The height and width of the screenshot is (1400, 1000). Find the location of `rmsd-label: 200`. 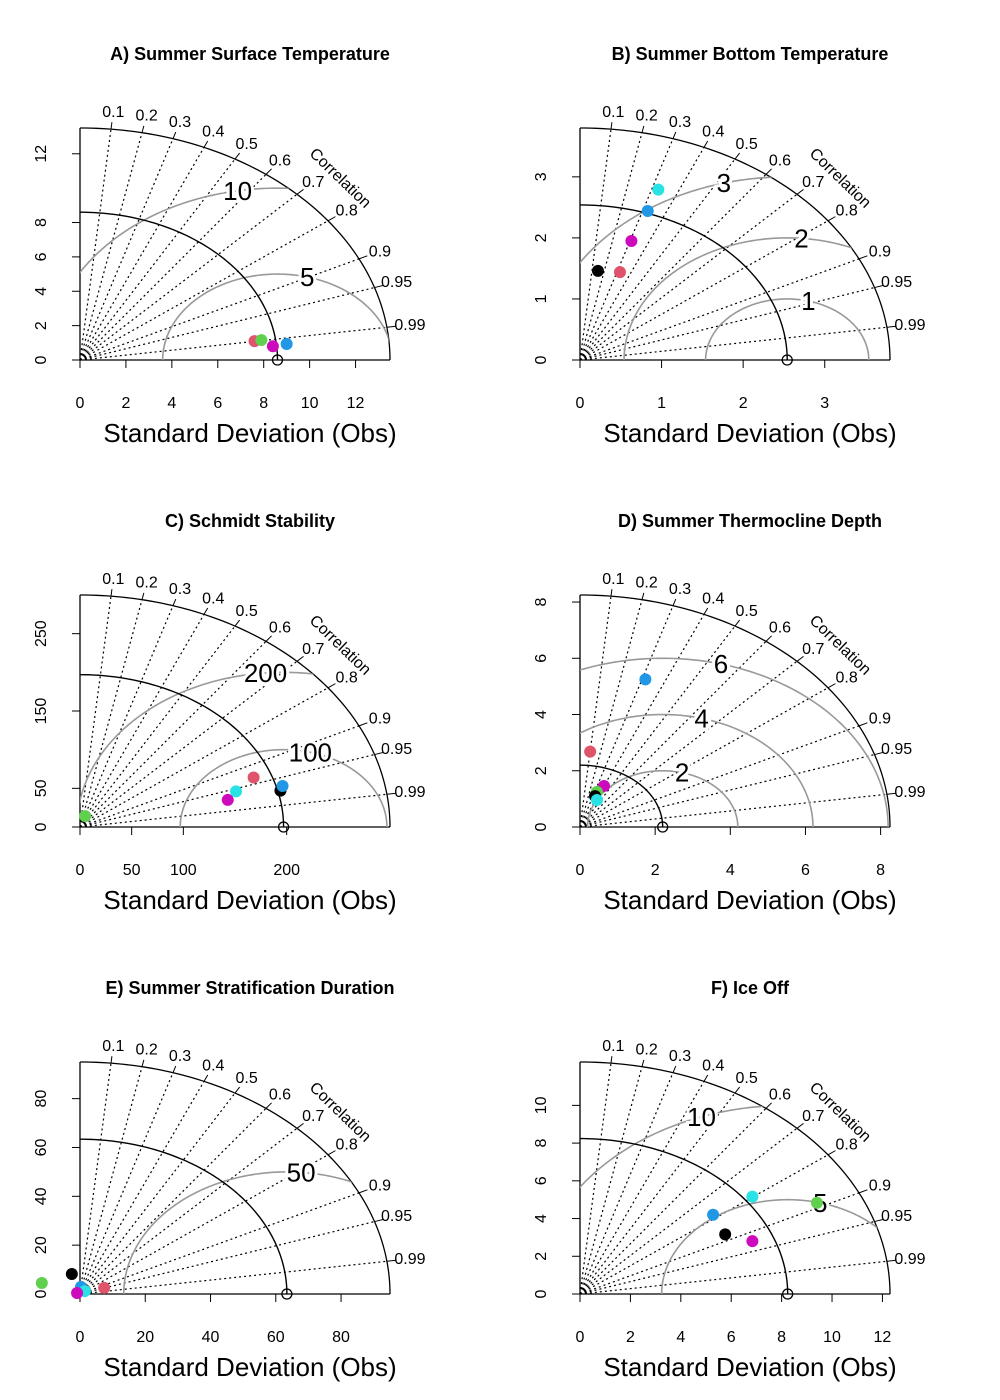

rmsd-label: 200 is located at coordinates (265, 673).